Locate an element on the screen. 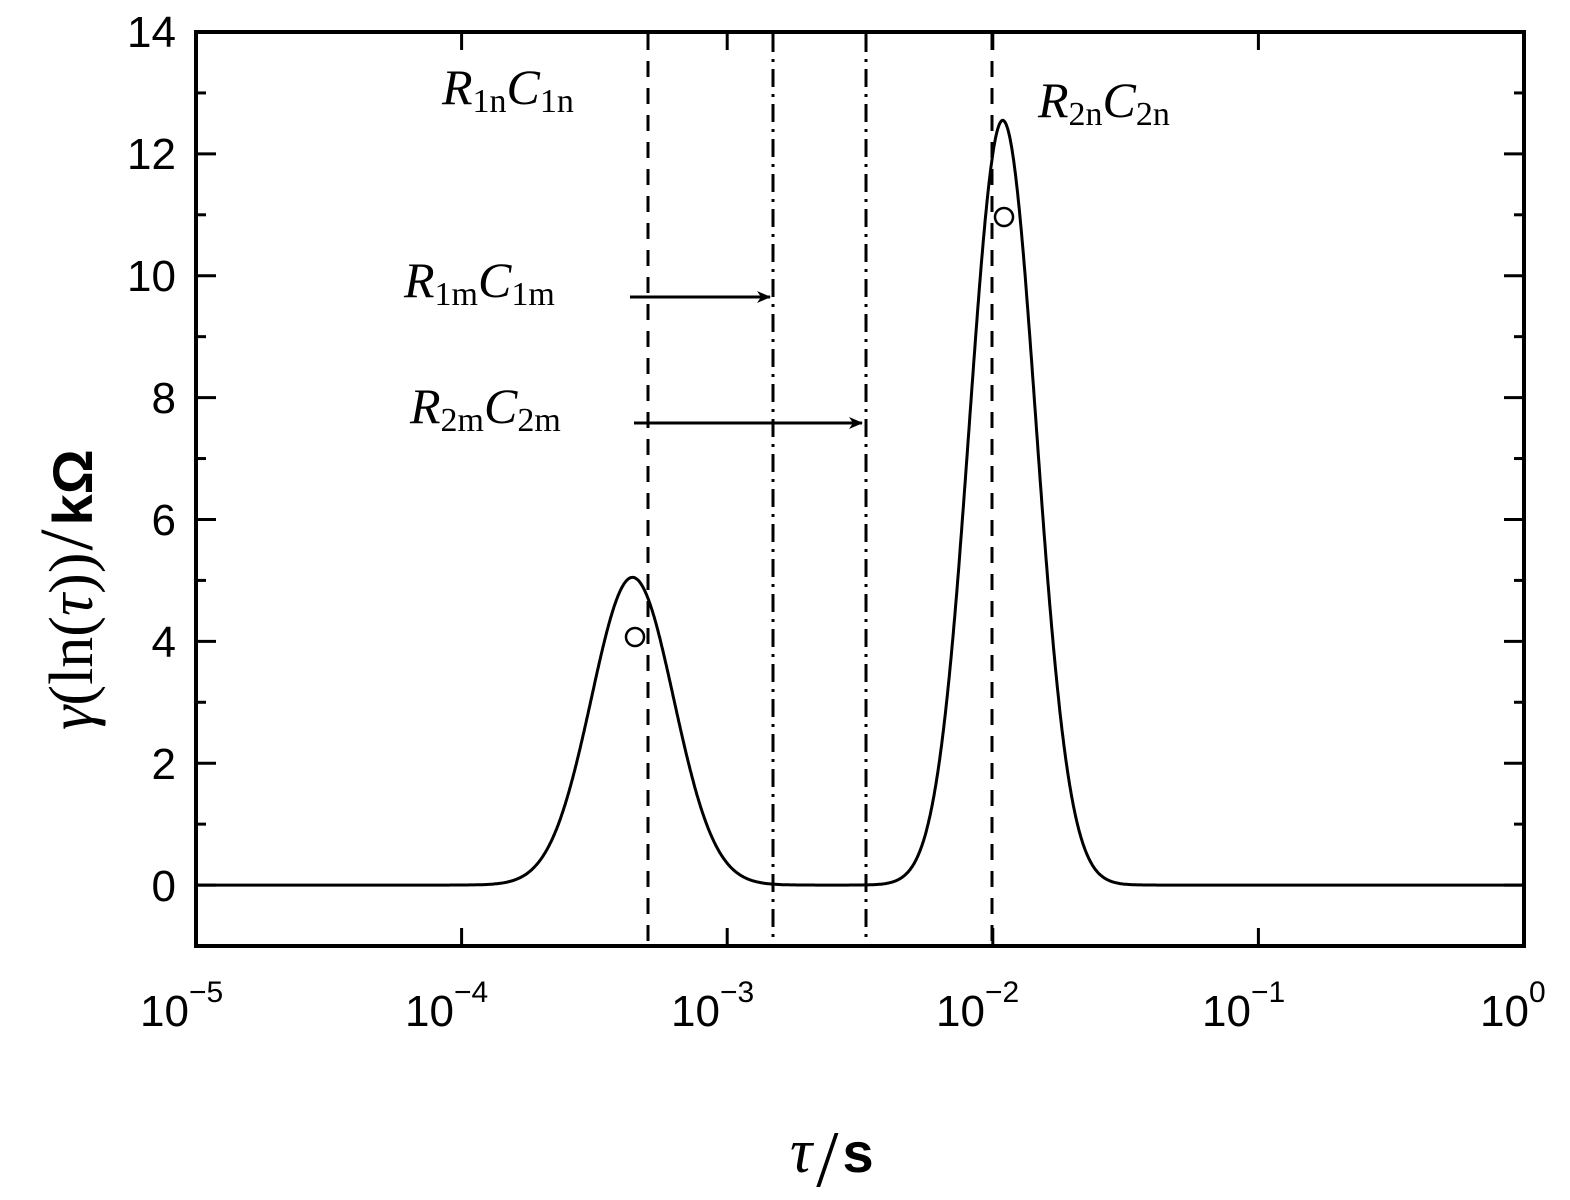  y-tick-labels: 0 2 4 6 8 10 12 14 is located at coordinates (151, 459).